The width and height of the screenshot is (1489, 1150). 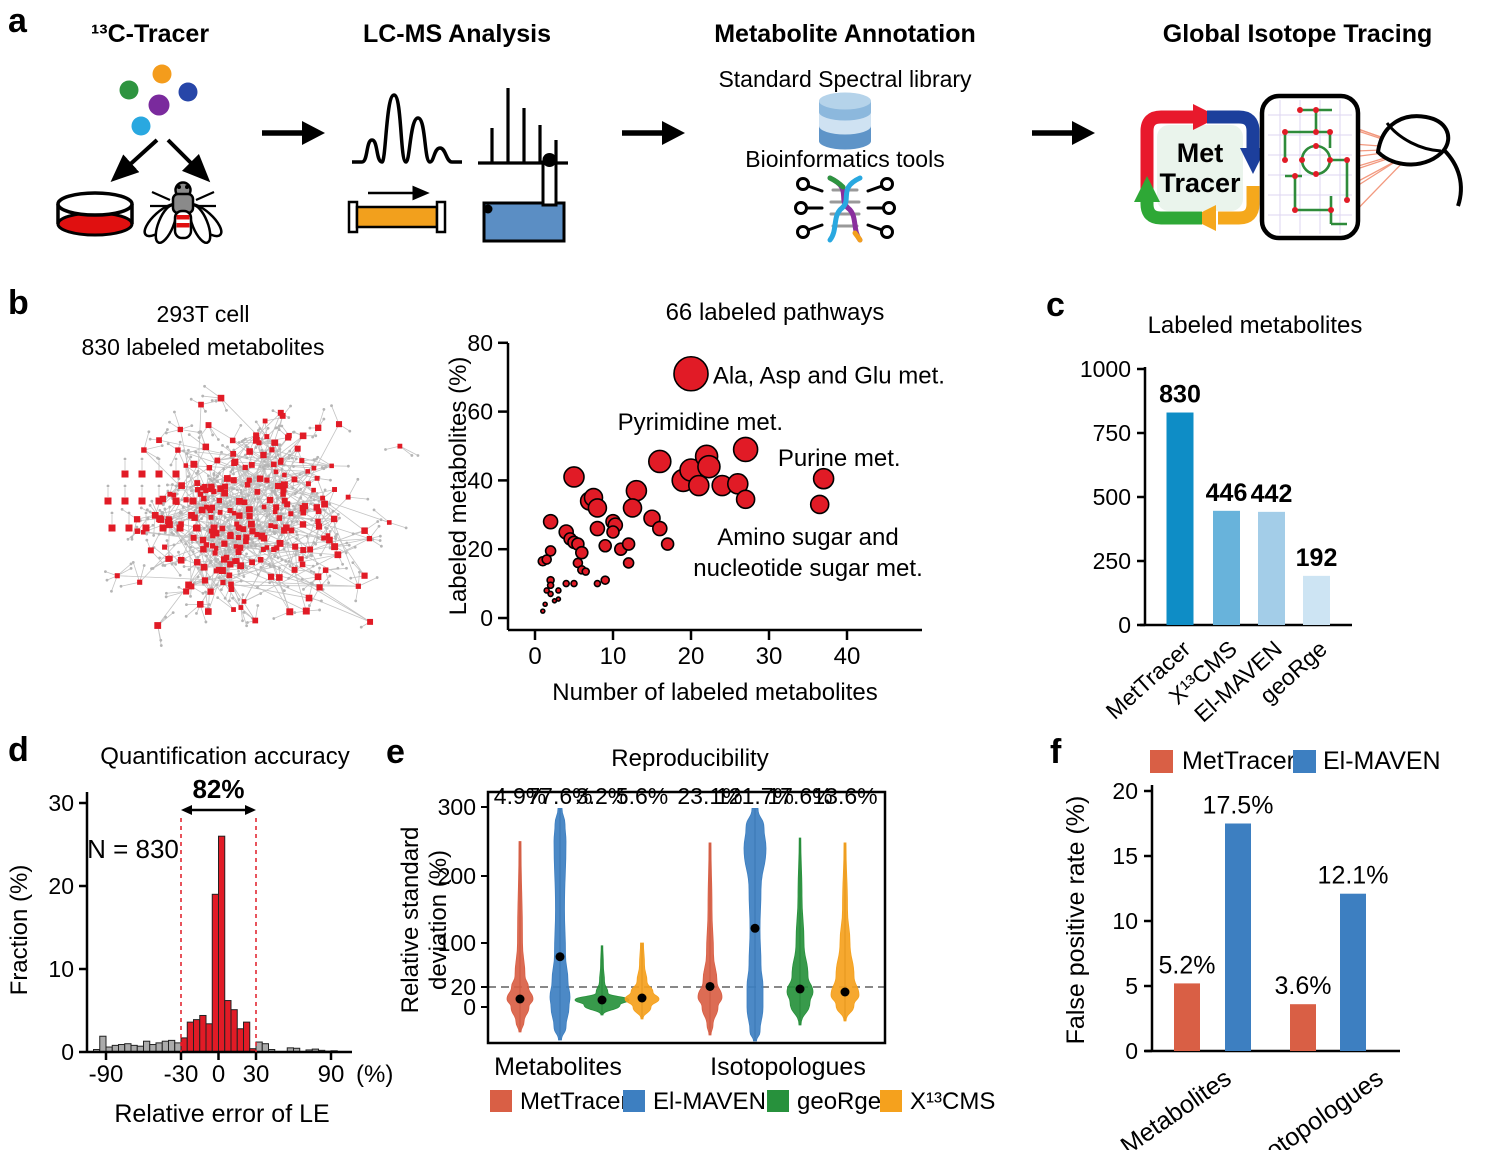 What do you see at coordinates (1200, 183) in the screenshot?
I see `logo-text-tracer: Tracer` at bounding box center [1200, 183].